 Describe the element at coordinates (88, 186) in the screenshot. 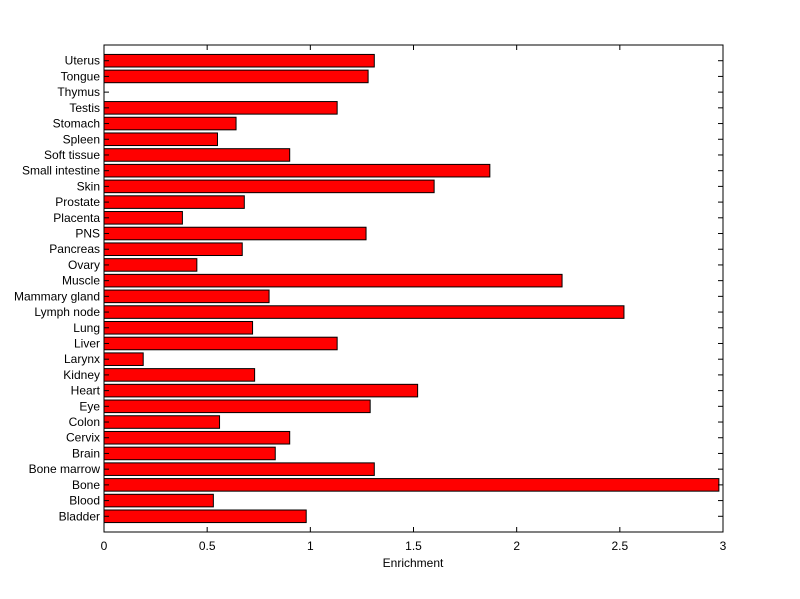

I see `y-tick-label: Skin` at that location.